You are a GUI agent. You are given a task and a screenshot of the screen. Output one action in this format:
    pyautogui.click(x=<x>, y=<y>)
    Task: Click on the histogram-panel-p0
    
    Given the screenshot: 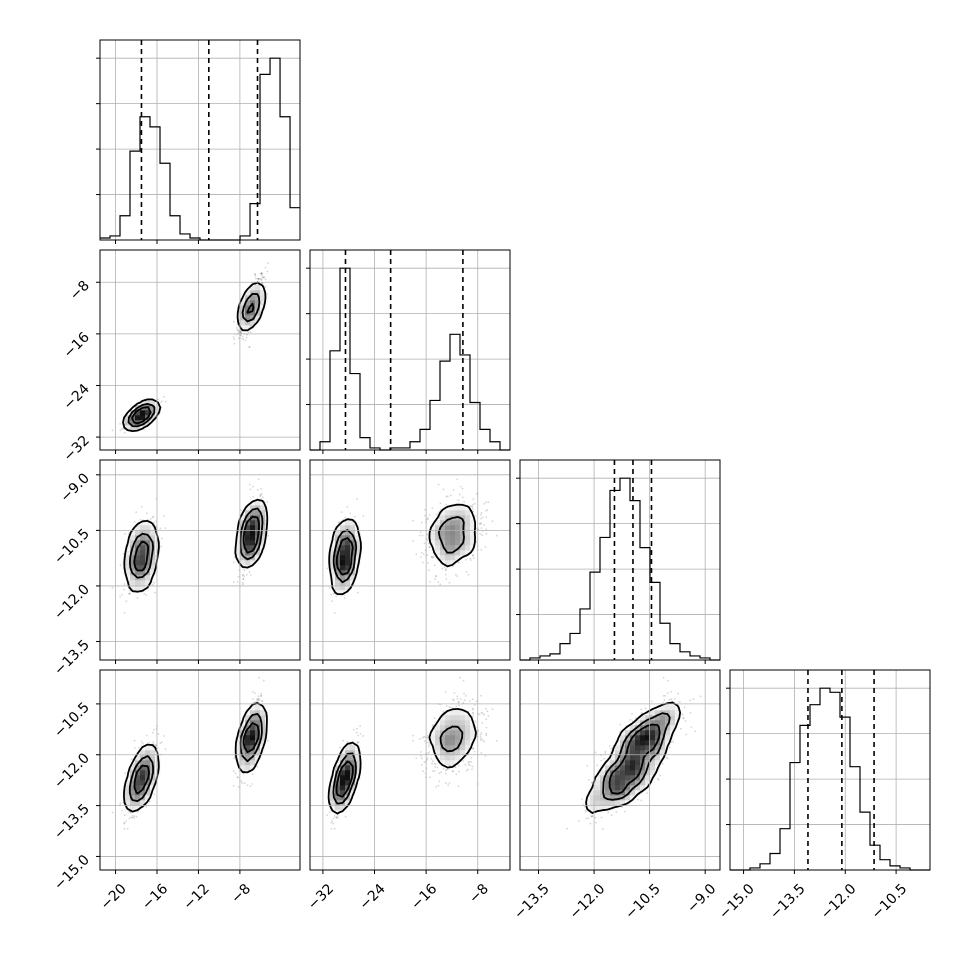 What is the action you would take?
    pyautogui.click(x=198, y=140)
    